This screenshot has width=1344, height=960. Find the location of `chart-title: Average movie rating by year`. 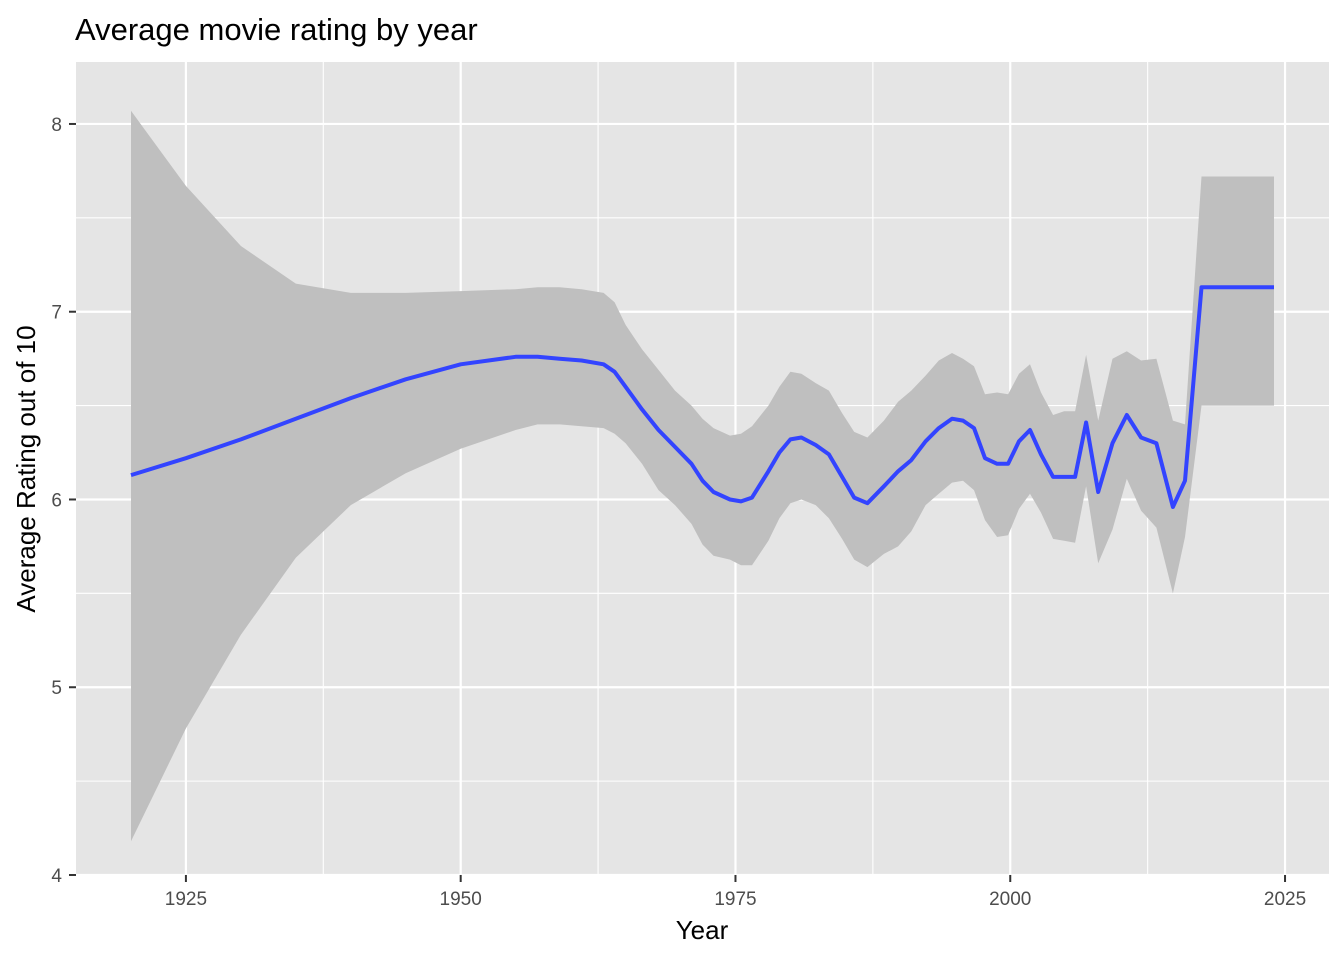

chart-title: Average movie rating by year is located at coordinates (276, 29).